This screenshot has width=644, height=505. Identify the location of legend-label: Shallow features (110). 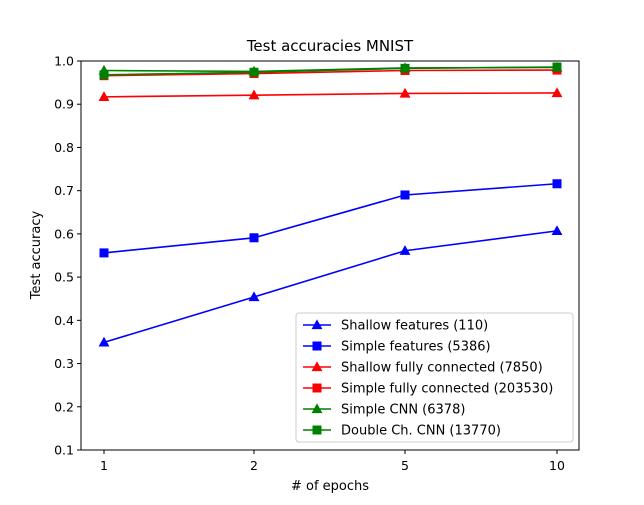
(414, 326).